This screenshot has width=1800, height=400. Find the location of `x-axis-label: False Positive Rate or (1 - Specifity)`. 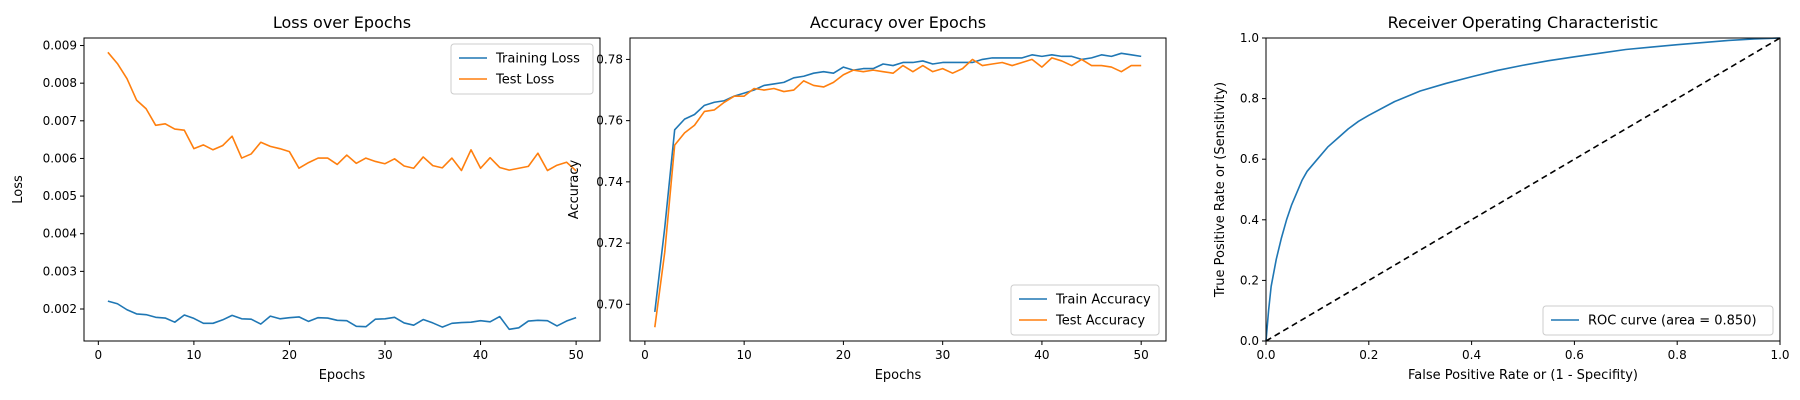

x-axis-label: False Positive Rate or (1 - Specifity) is located at coordinates (1523, 375).